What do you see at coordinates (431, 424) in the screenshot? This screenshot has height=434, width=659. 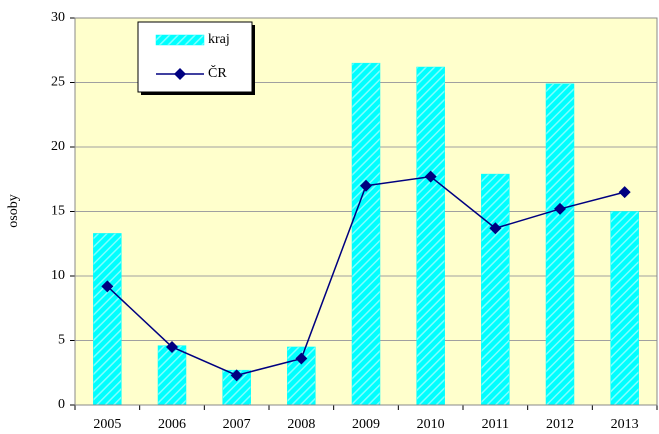 I see `x-tick-label: 2010` at bounding box center [431, 424].